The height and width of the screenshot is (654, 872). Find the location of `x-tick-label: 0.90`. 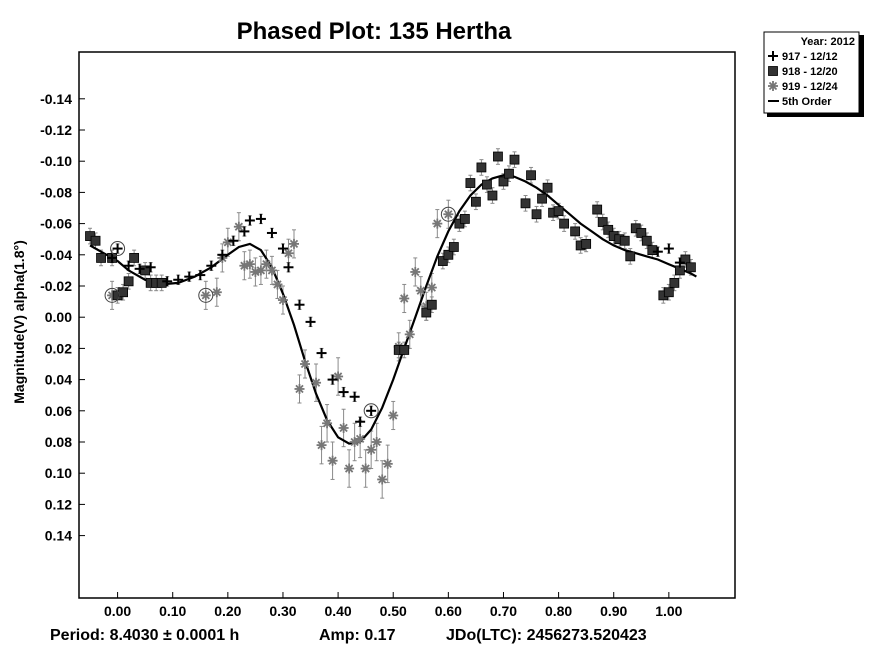

x-tick-label: 0.90 is located at coordinates (613, 611).